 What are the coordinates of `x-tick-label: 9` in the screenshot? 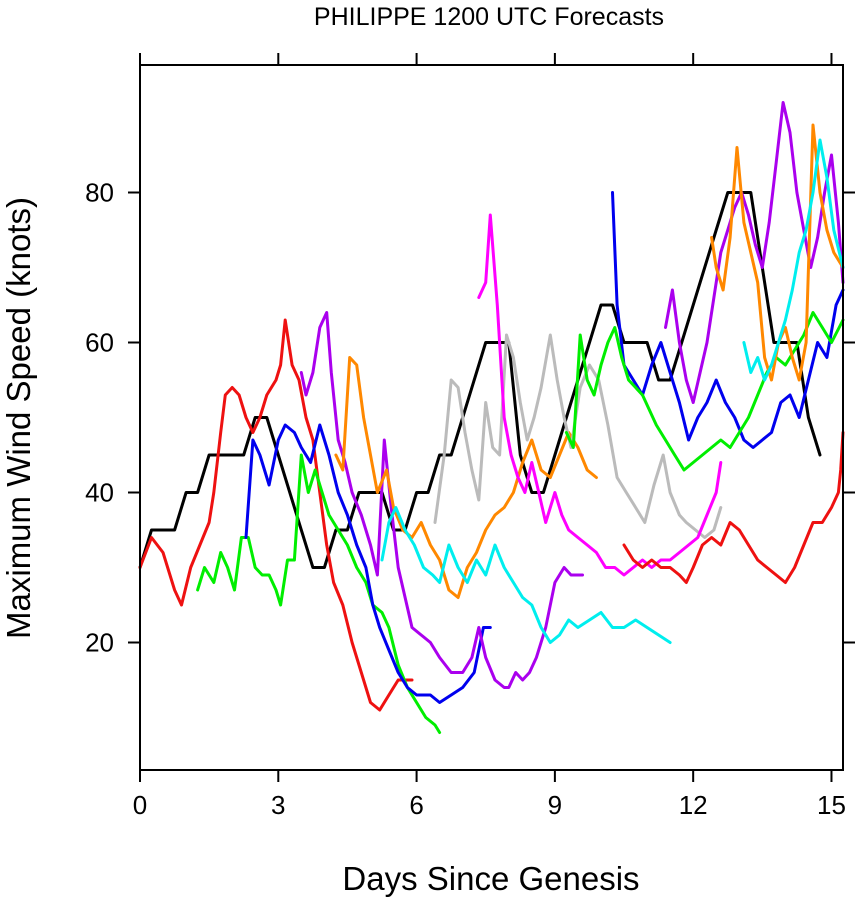 It's located at (555, 805).